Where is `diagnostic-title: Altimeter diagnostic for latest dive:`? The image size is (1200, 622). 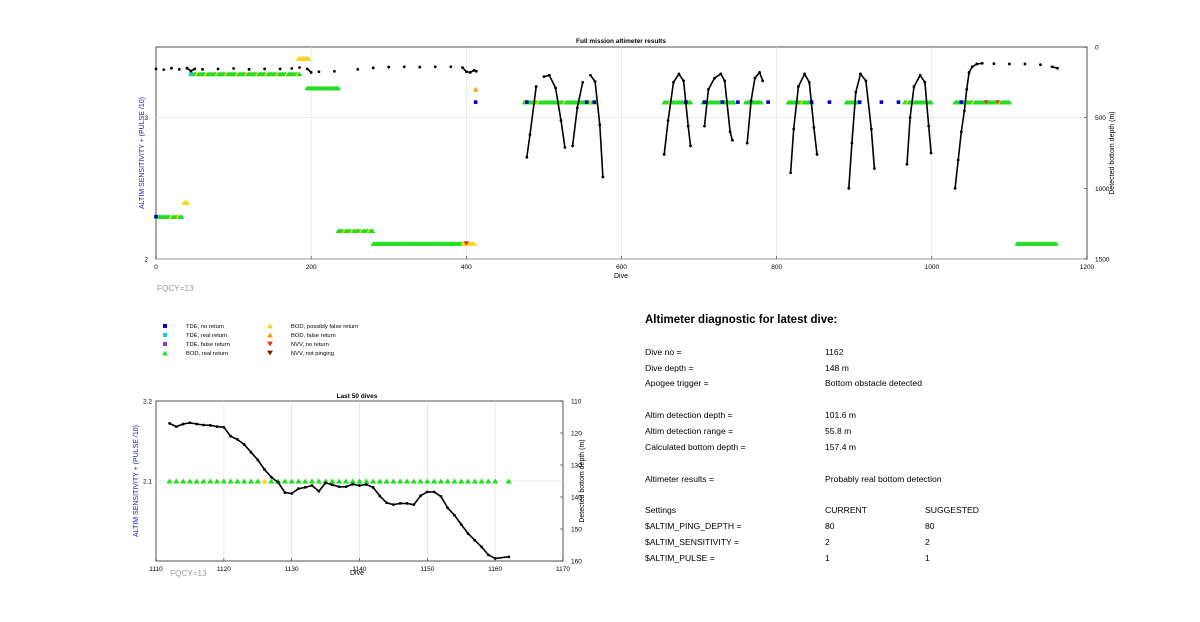 diagnostic-title: Altimeter diagnostic for latest dive: is located at coordinates (741, 320).